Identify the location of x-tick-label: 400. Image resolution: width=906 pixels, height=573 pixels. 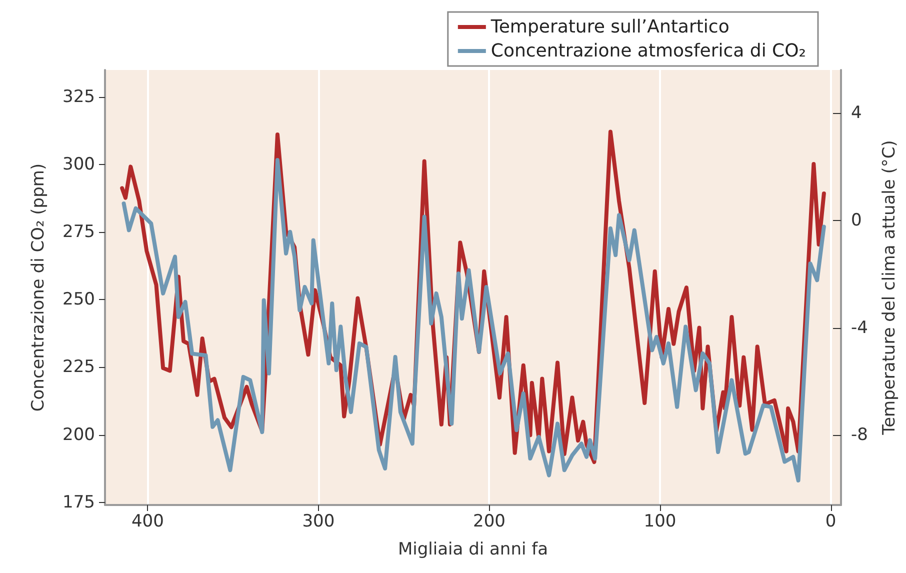
(147, 522).